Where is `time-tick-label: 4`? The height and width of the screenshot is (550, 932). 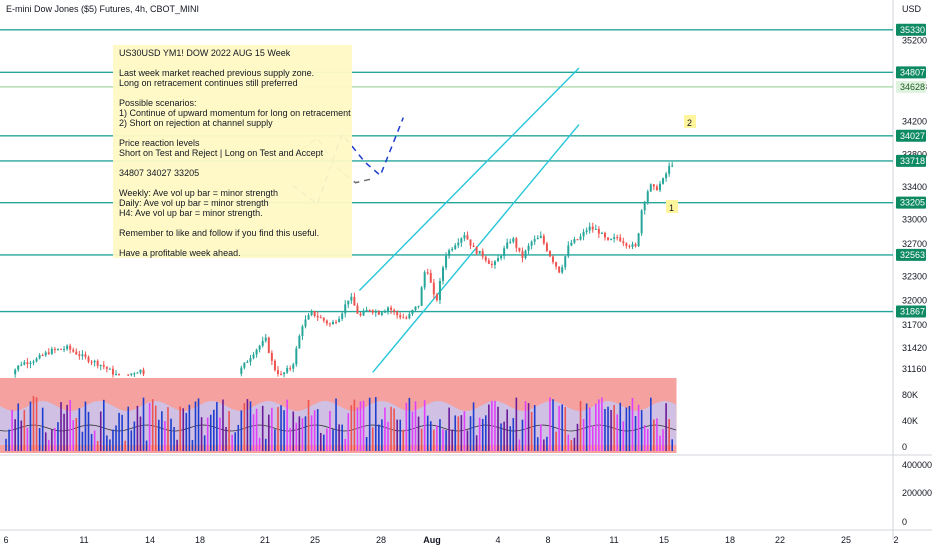
time-tick-label: 4 is located at coordinates (497, 540).